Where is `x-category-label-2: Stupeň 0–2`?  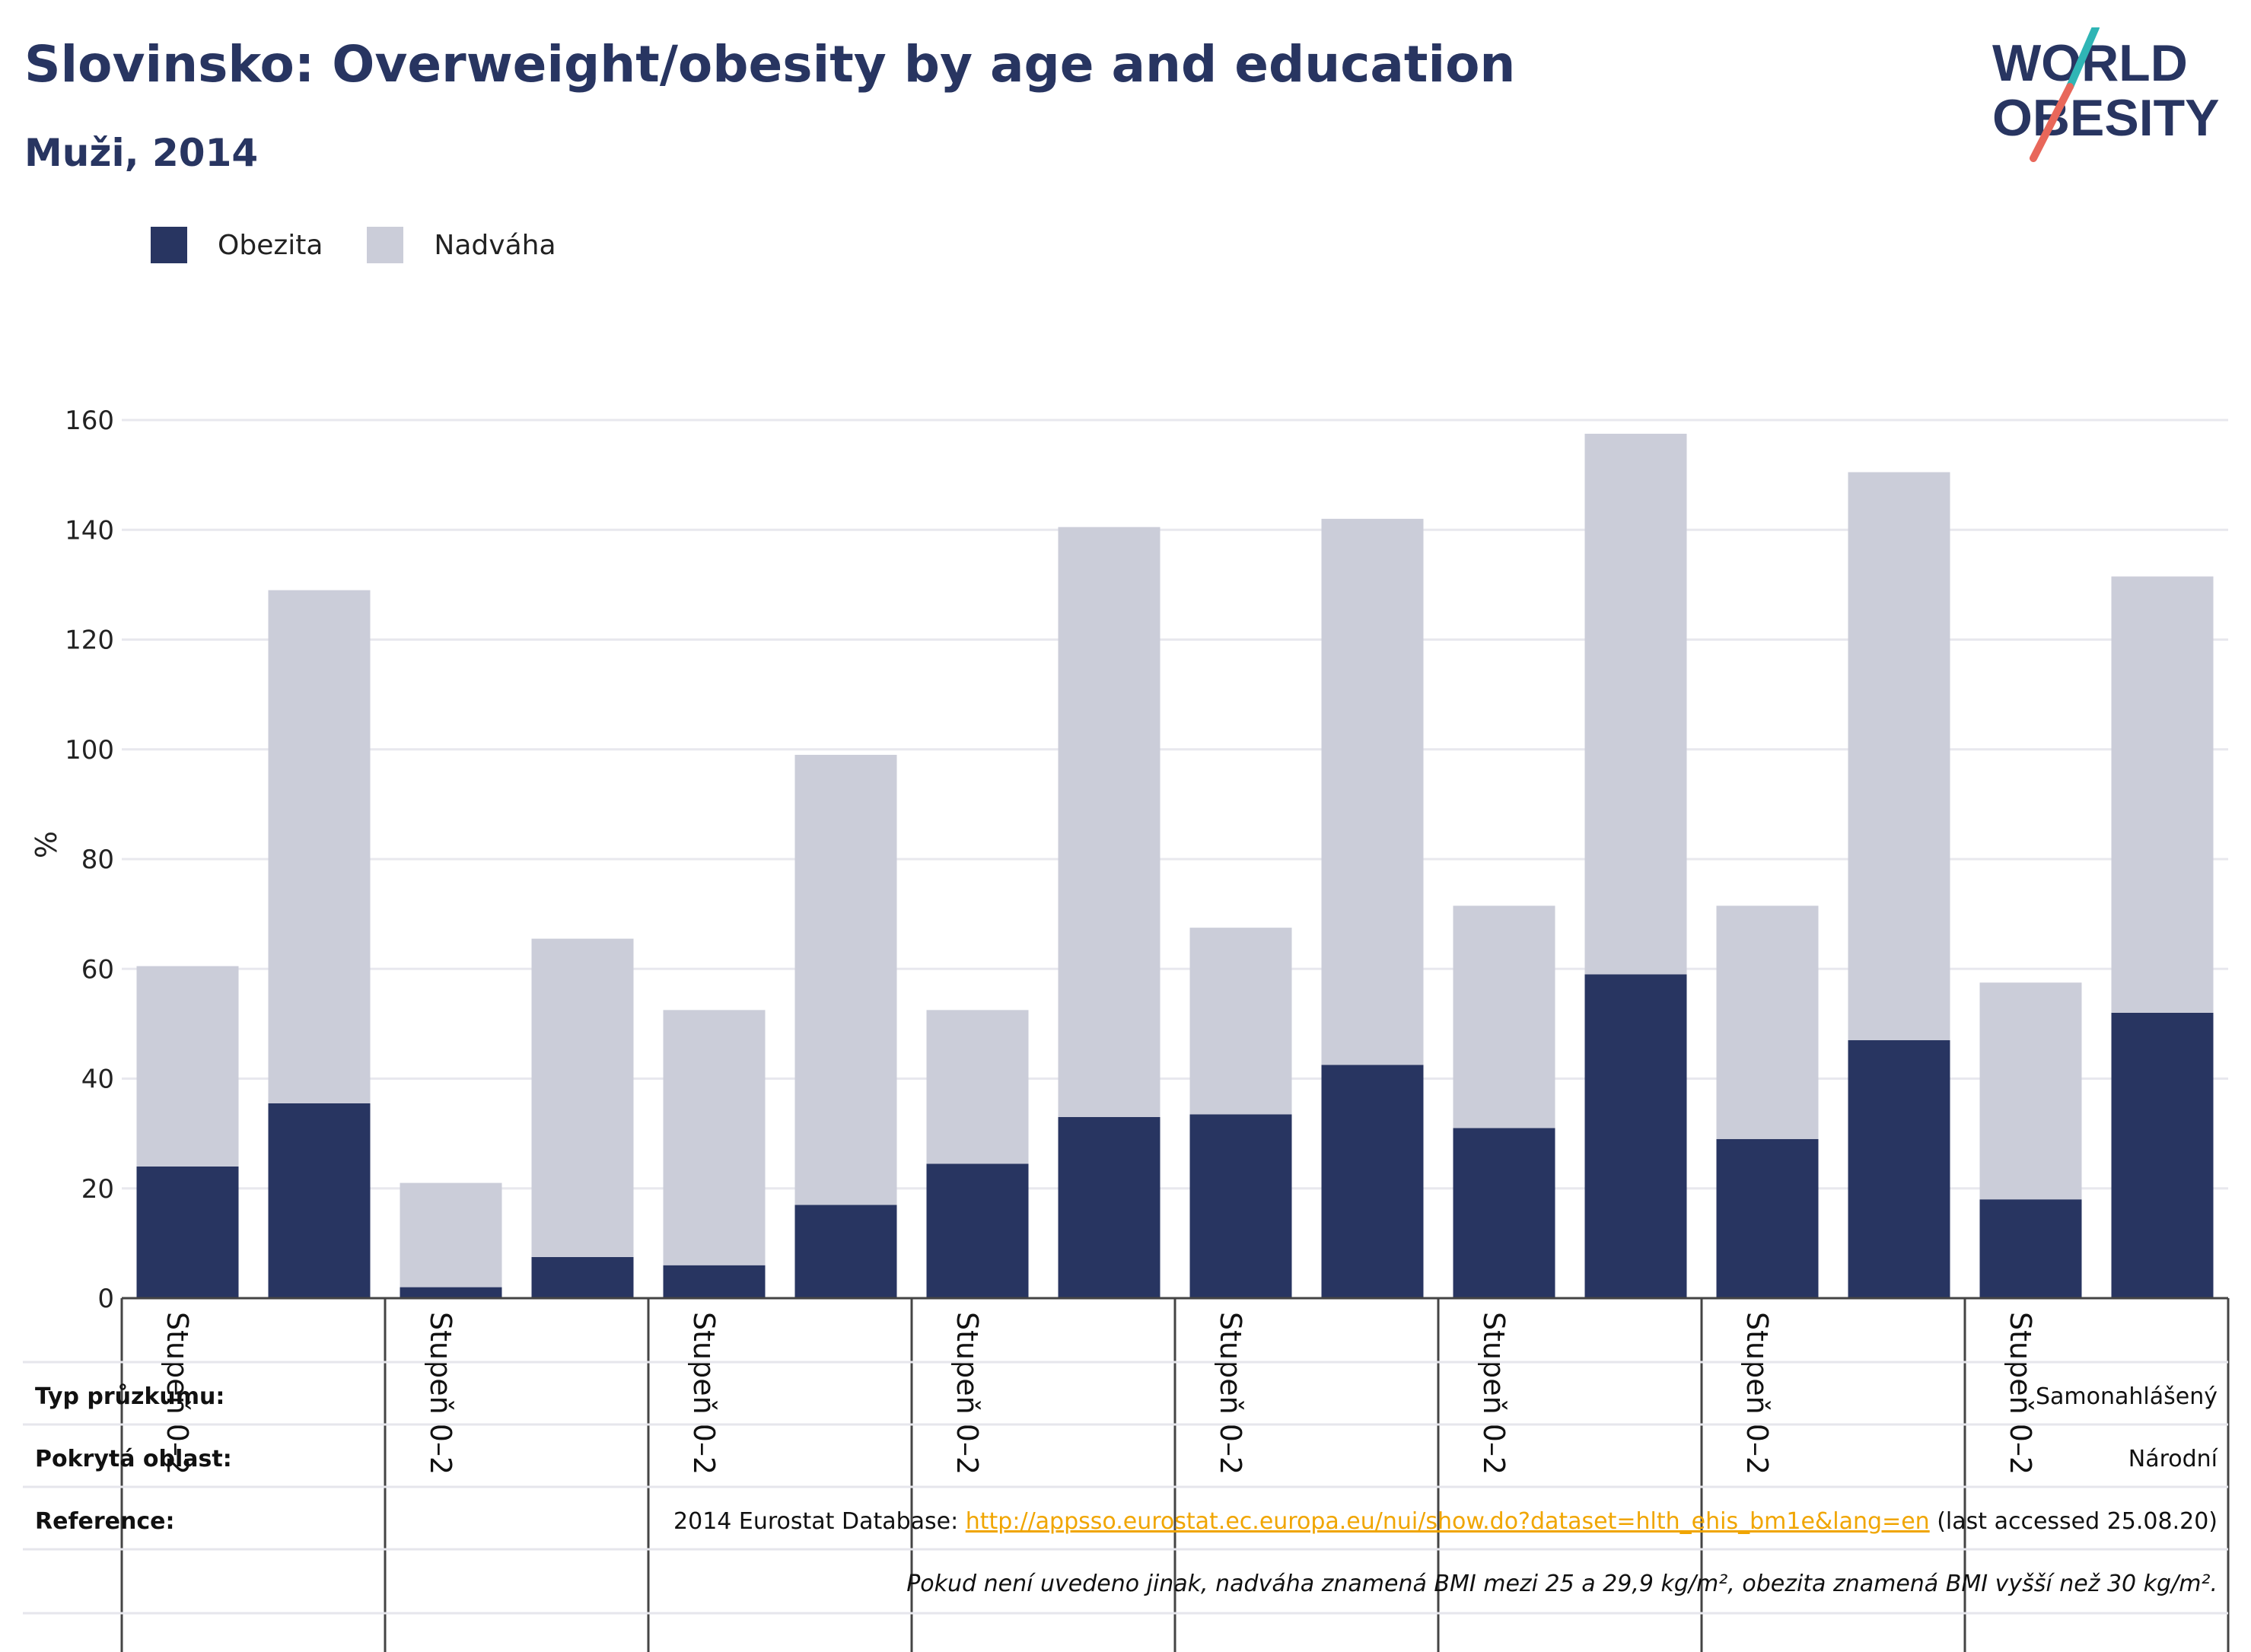
x-category-label-2: Stupeň 0–2 is located at coordinates (440, 1393).